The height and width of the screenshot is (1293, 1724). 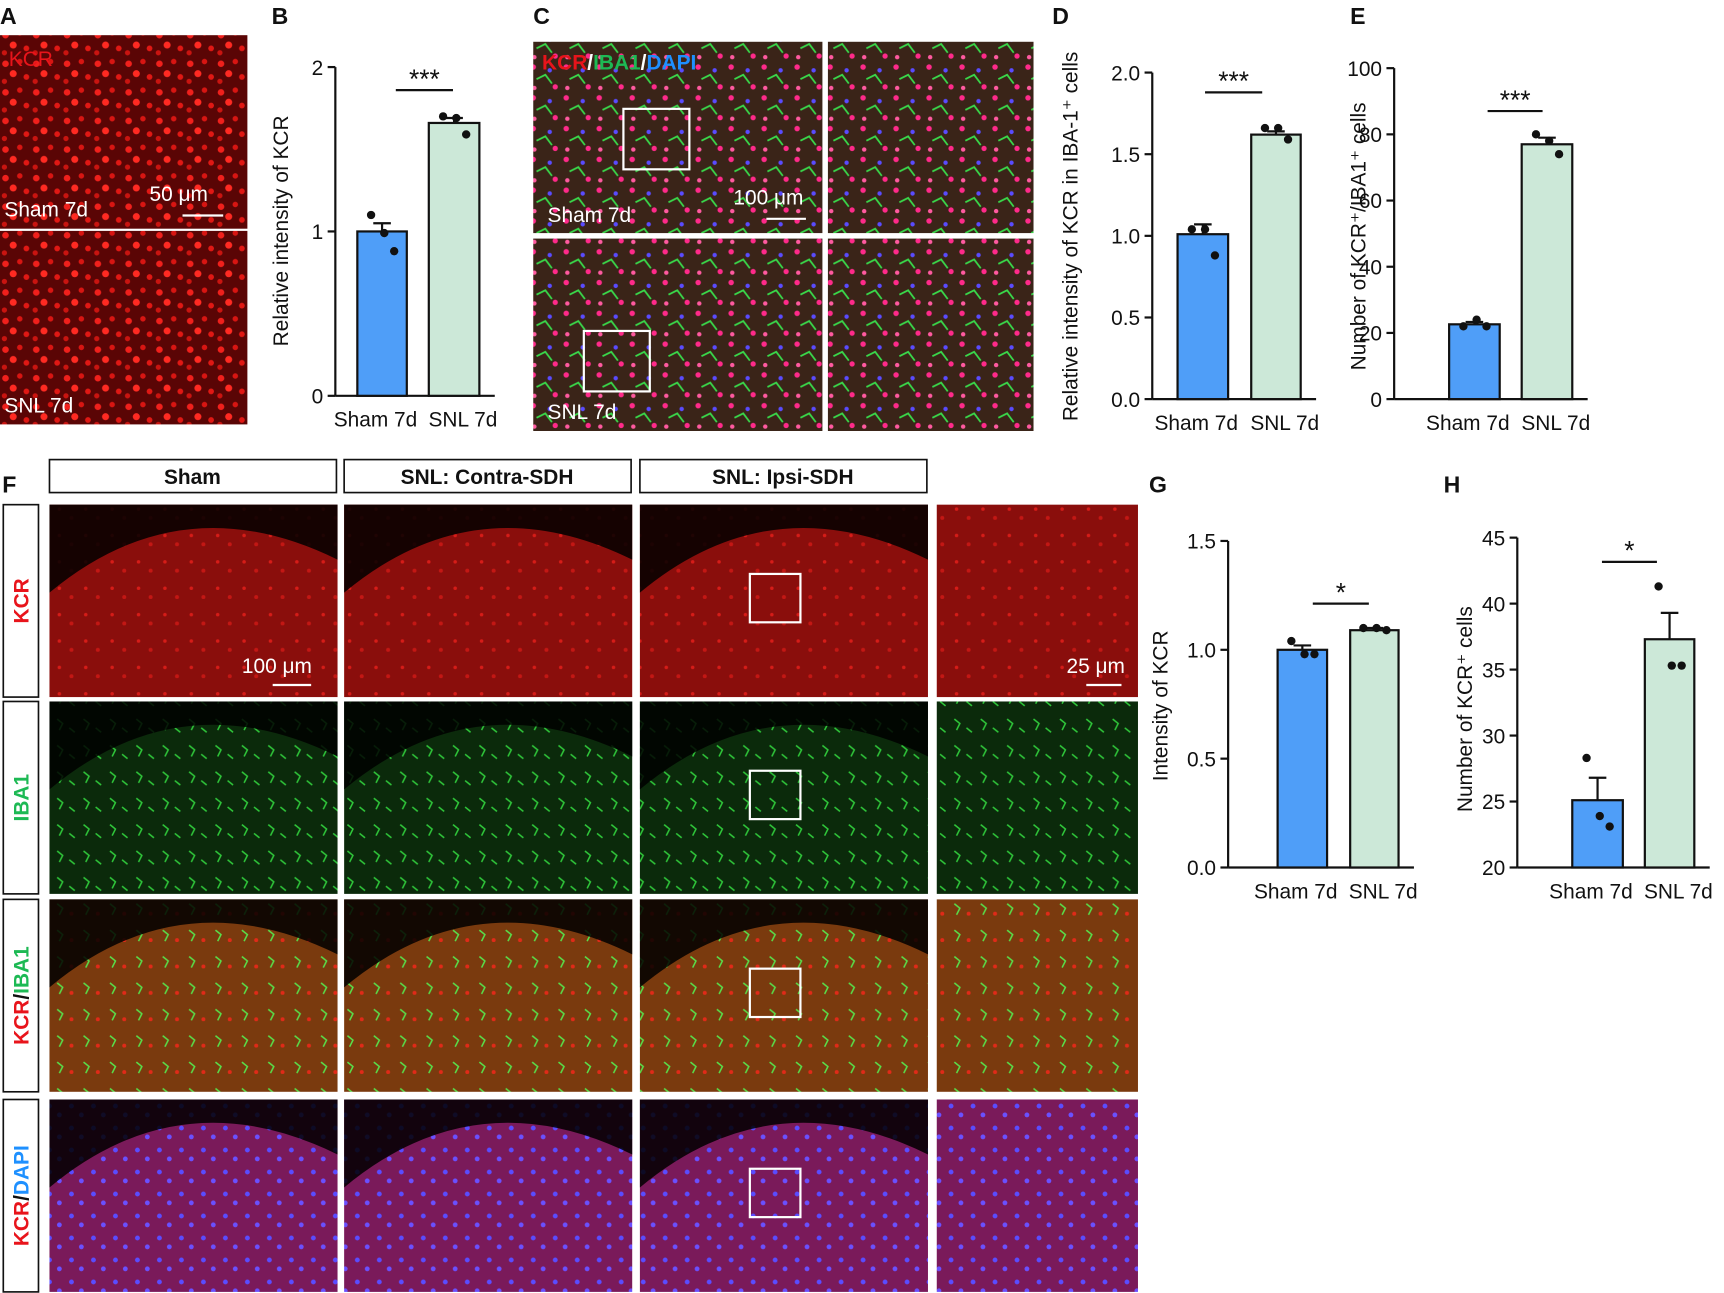 I want to click on stain-label: KCR, so click(x=31, y=59).